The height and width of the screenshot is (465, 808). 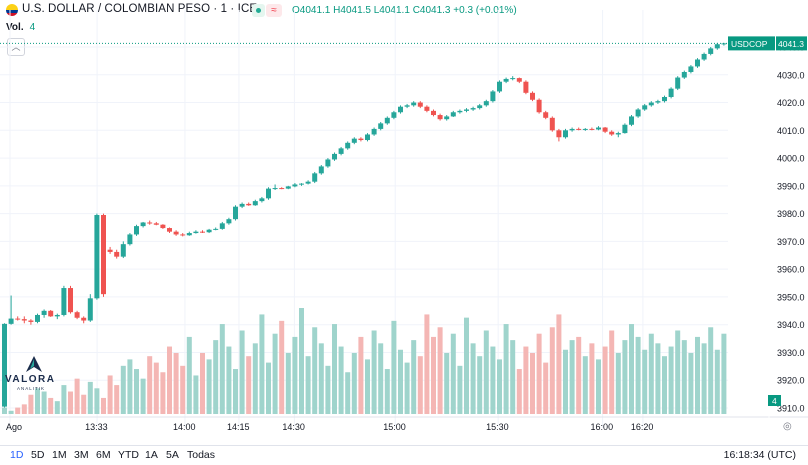 I want to click on price-tick-label: 4030.0, so click(x=791, y=75).